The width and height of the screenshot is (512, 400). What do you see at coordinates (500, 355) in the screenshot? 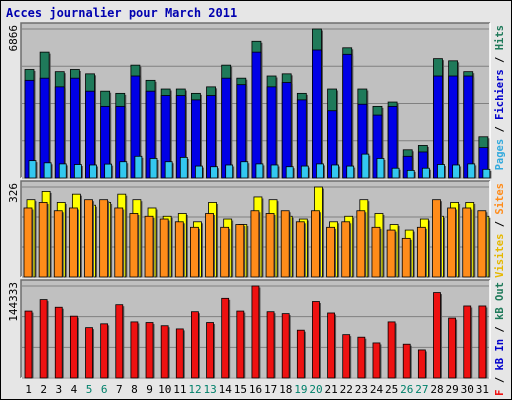
I see `legend-entry: kB In` at bounding box center [500, 355].